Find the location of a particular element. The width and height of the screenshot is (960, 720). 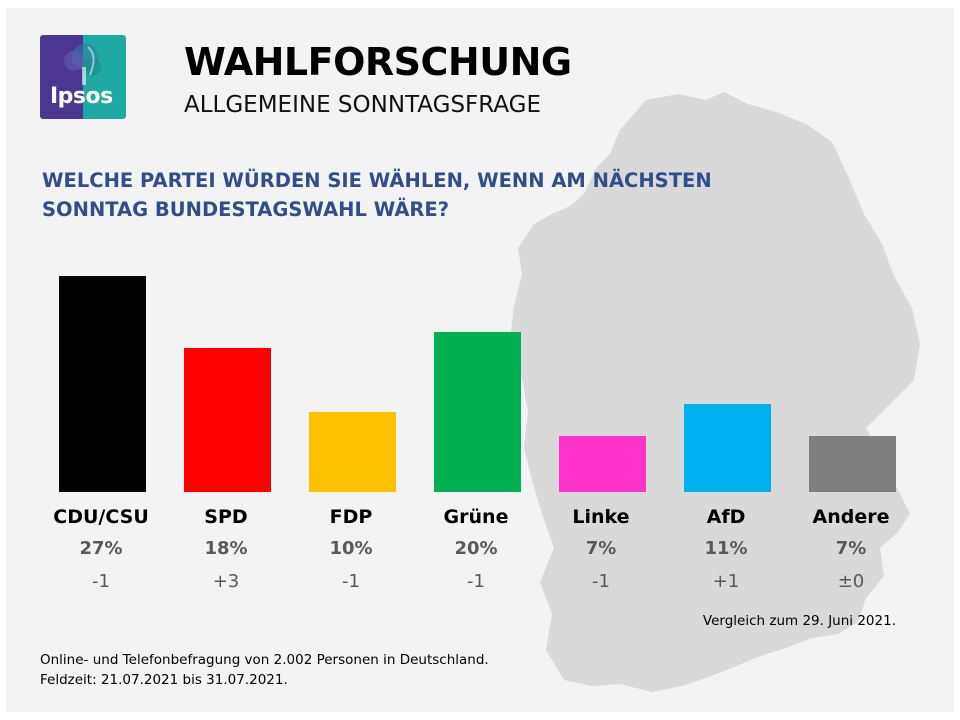

change-label-linke: -1 is located at coordinates (601, 581).